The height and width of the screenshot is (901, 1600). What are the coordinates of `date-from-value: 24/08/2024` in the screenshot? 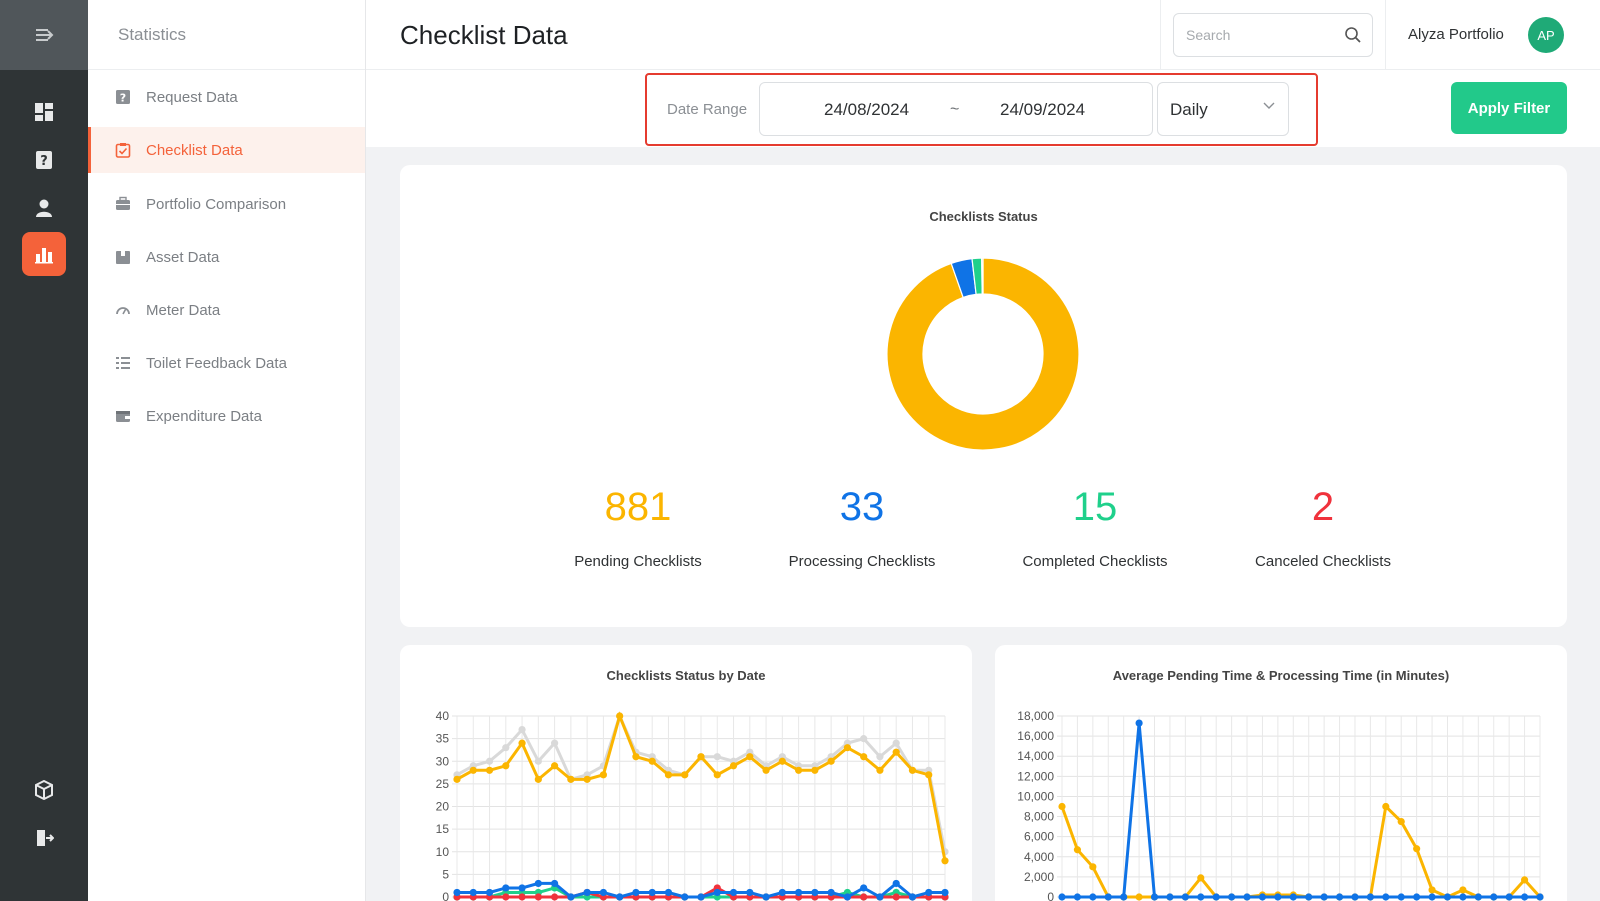 It's located at (867, 109).